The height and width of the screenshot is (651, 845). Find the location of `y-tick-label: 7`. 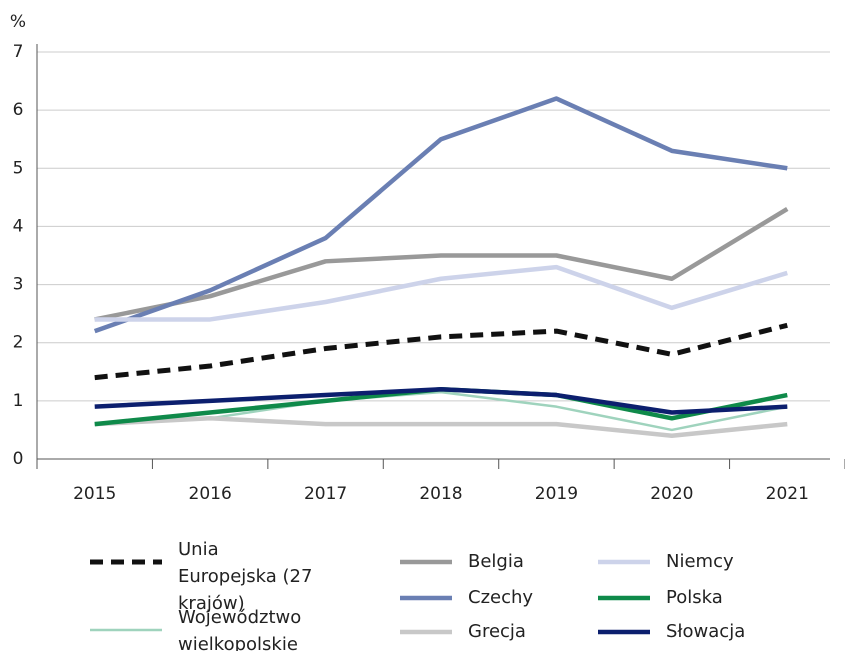

y-tick-label: 7 is located at coordinates (18, 52).